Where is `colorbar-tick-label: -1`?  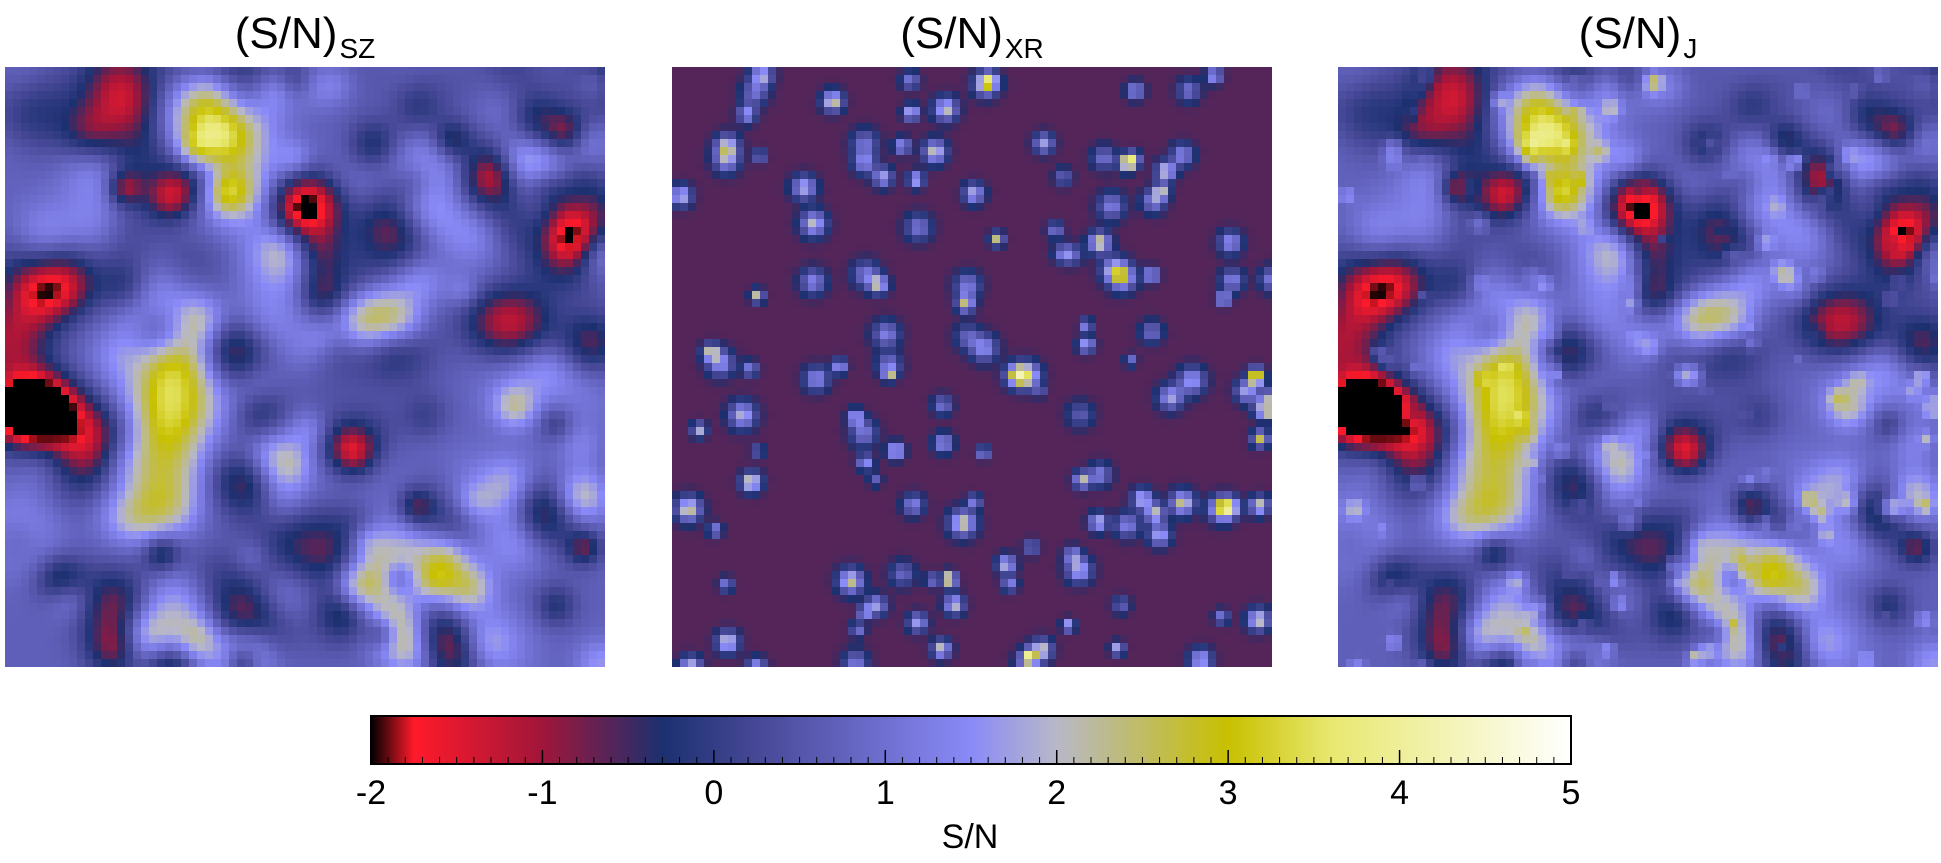 colorbar-tick-label: -1 is located at coordinates (542, 793).